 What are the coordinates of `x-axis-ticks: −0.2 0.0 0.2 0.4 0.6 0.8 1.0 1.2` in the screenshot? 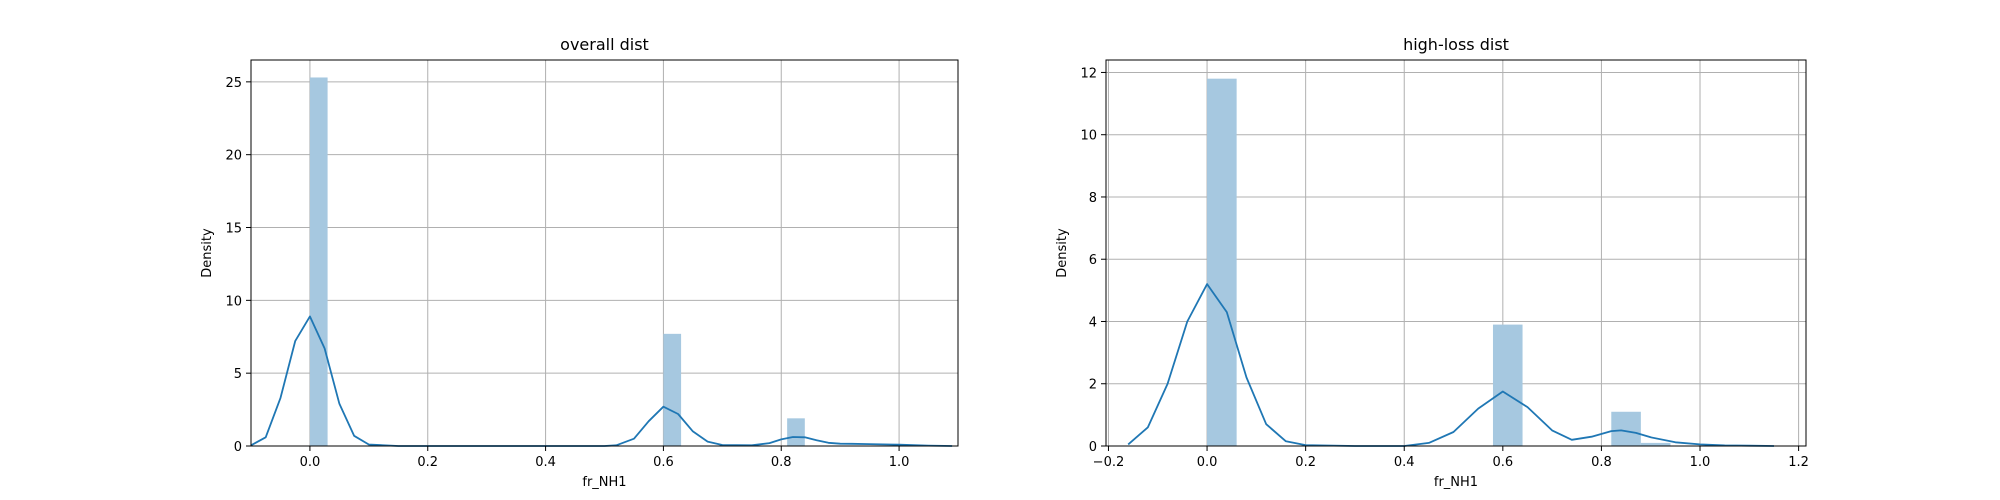 It's located at (1451, 458).